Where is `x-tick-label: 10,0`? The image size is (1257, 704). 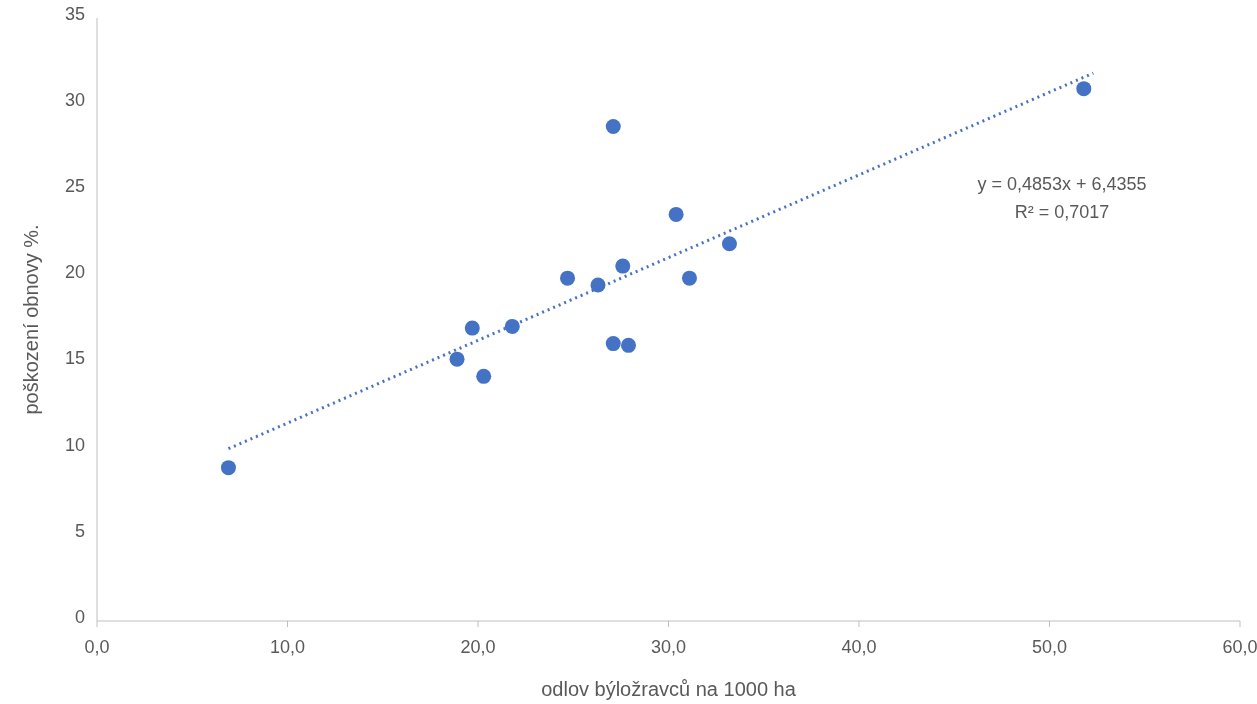
x-tick-label: 10,0 is located at coordinates (287, 647).